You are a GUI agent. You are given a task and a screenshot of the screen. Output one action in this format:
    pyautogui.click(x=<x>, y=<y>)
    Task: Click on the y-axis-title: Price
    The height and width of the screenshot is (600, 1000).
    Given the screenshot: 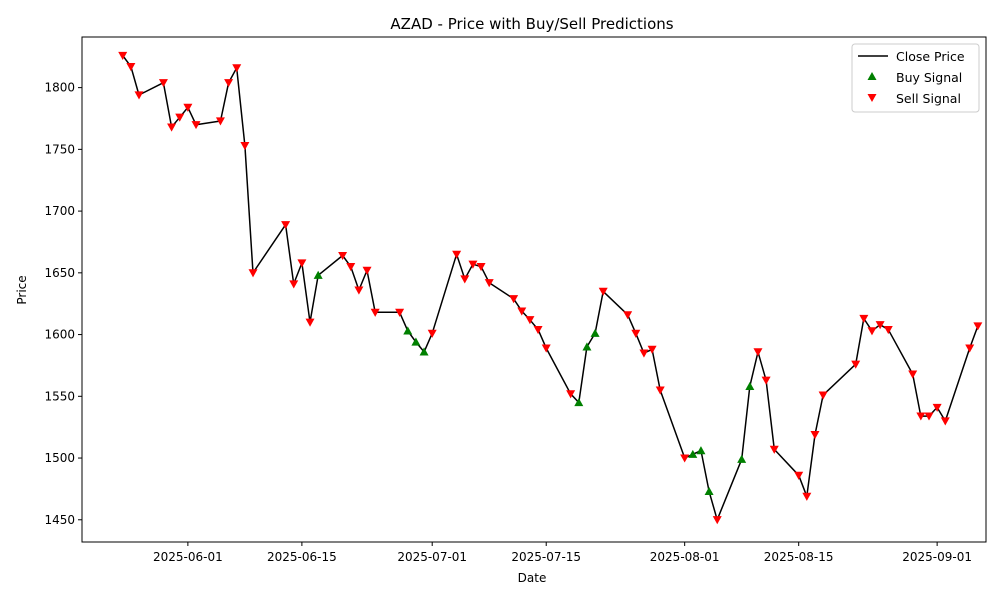 What is the action you would take?
    pyautogui.click(x=22, y=289)
    